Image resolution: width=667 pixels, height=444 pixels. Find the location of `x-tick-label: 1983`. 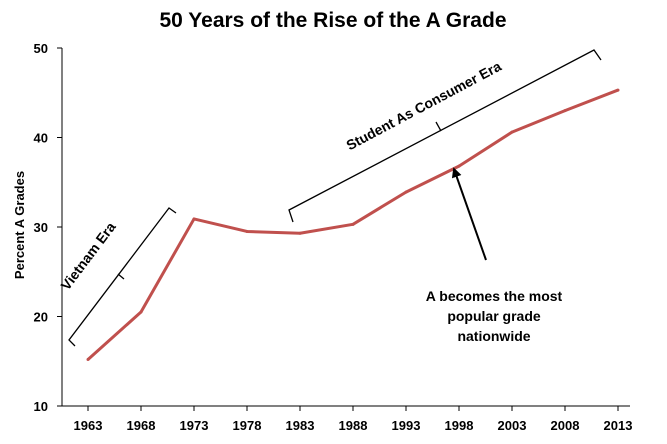

x-tick-label: 1983 is located at coordinates (300, 425).